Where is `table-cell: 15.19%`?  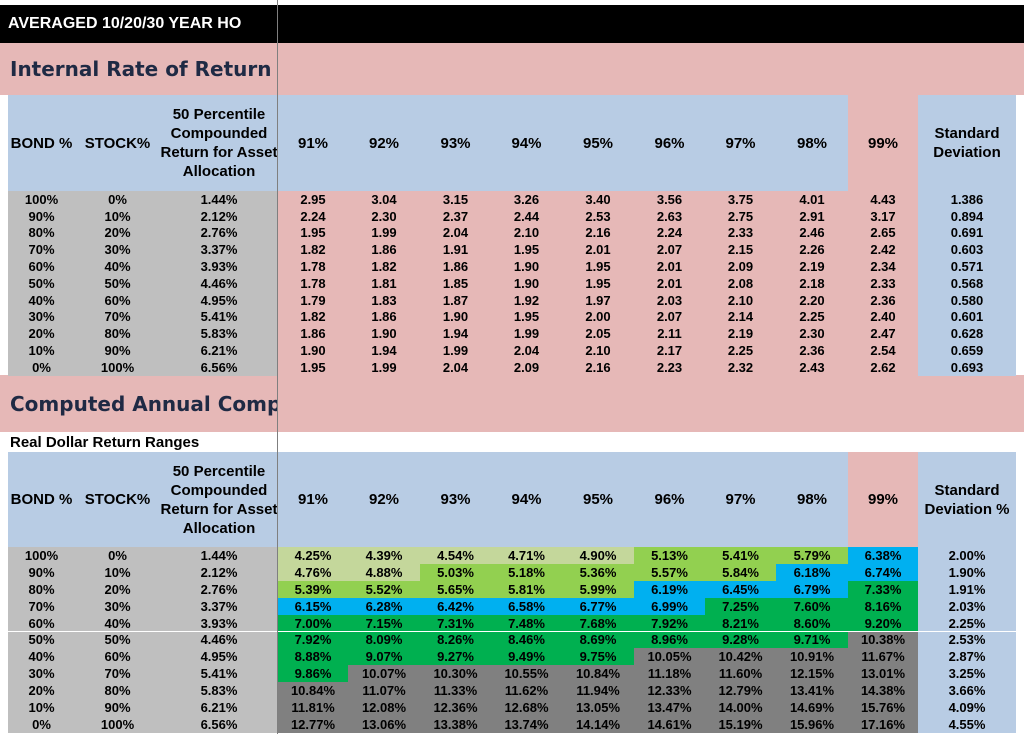
table-cell: 15.19% is located at coordinates (740, 724).